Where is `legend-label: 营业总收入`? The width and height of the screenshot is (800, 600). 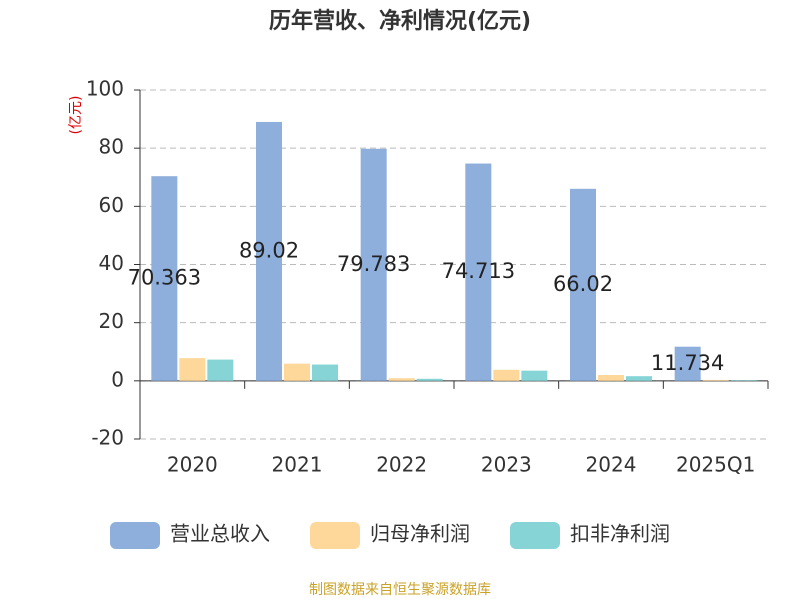
legend-label: 营业总收入 is located at coordinates (220, 534).